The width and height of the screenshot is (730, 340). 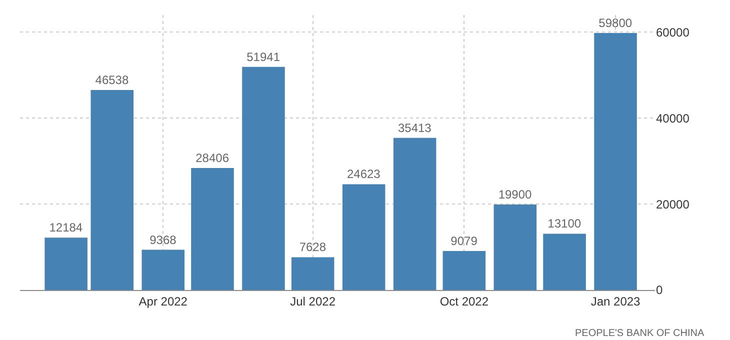 I want to click on data-label: 28406, so click(x=213, y=157).